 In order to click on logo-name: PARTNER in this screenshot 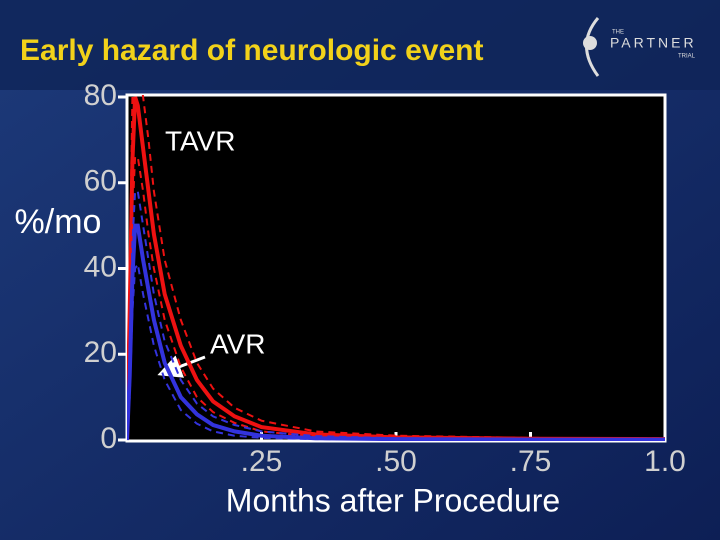, I will do `click(653, 43)`.